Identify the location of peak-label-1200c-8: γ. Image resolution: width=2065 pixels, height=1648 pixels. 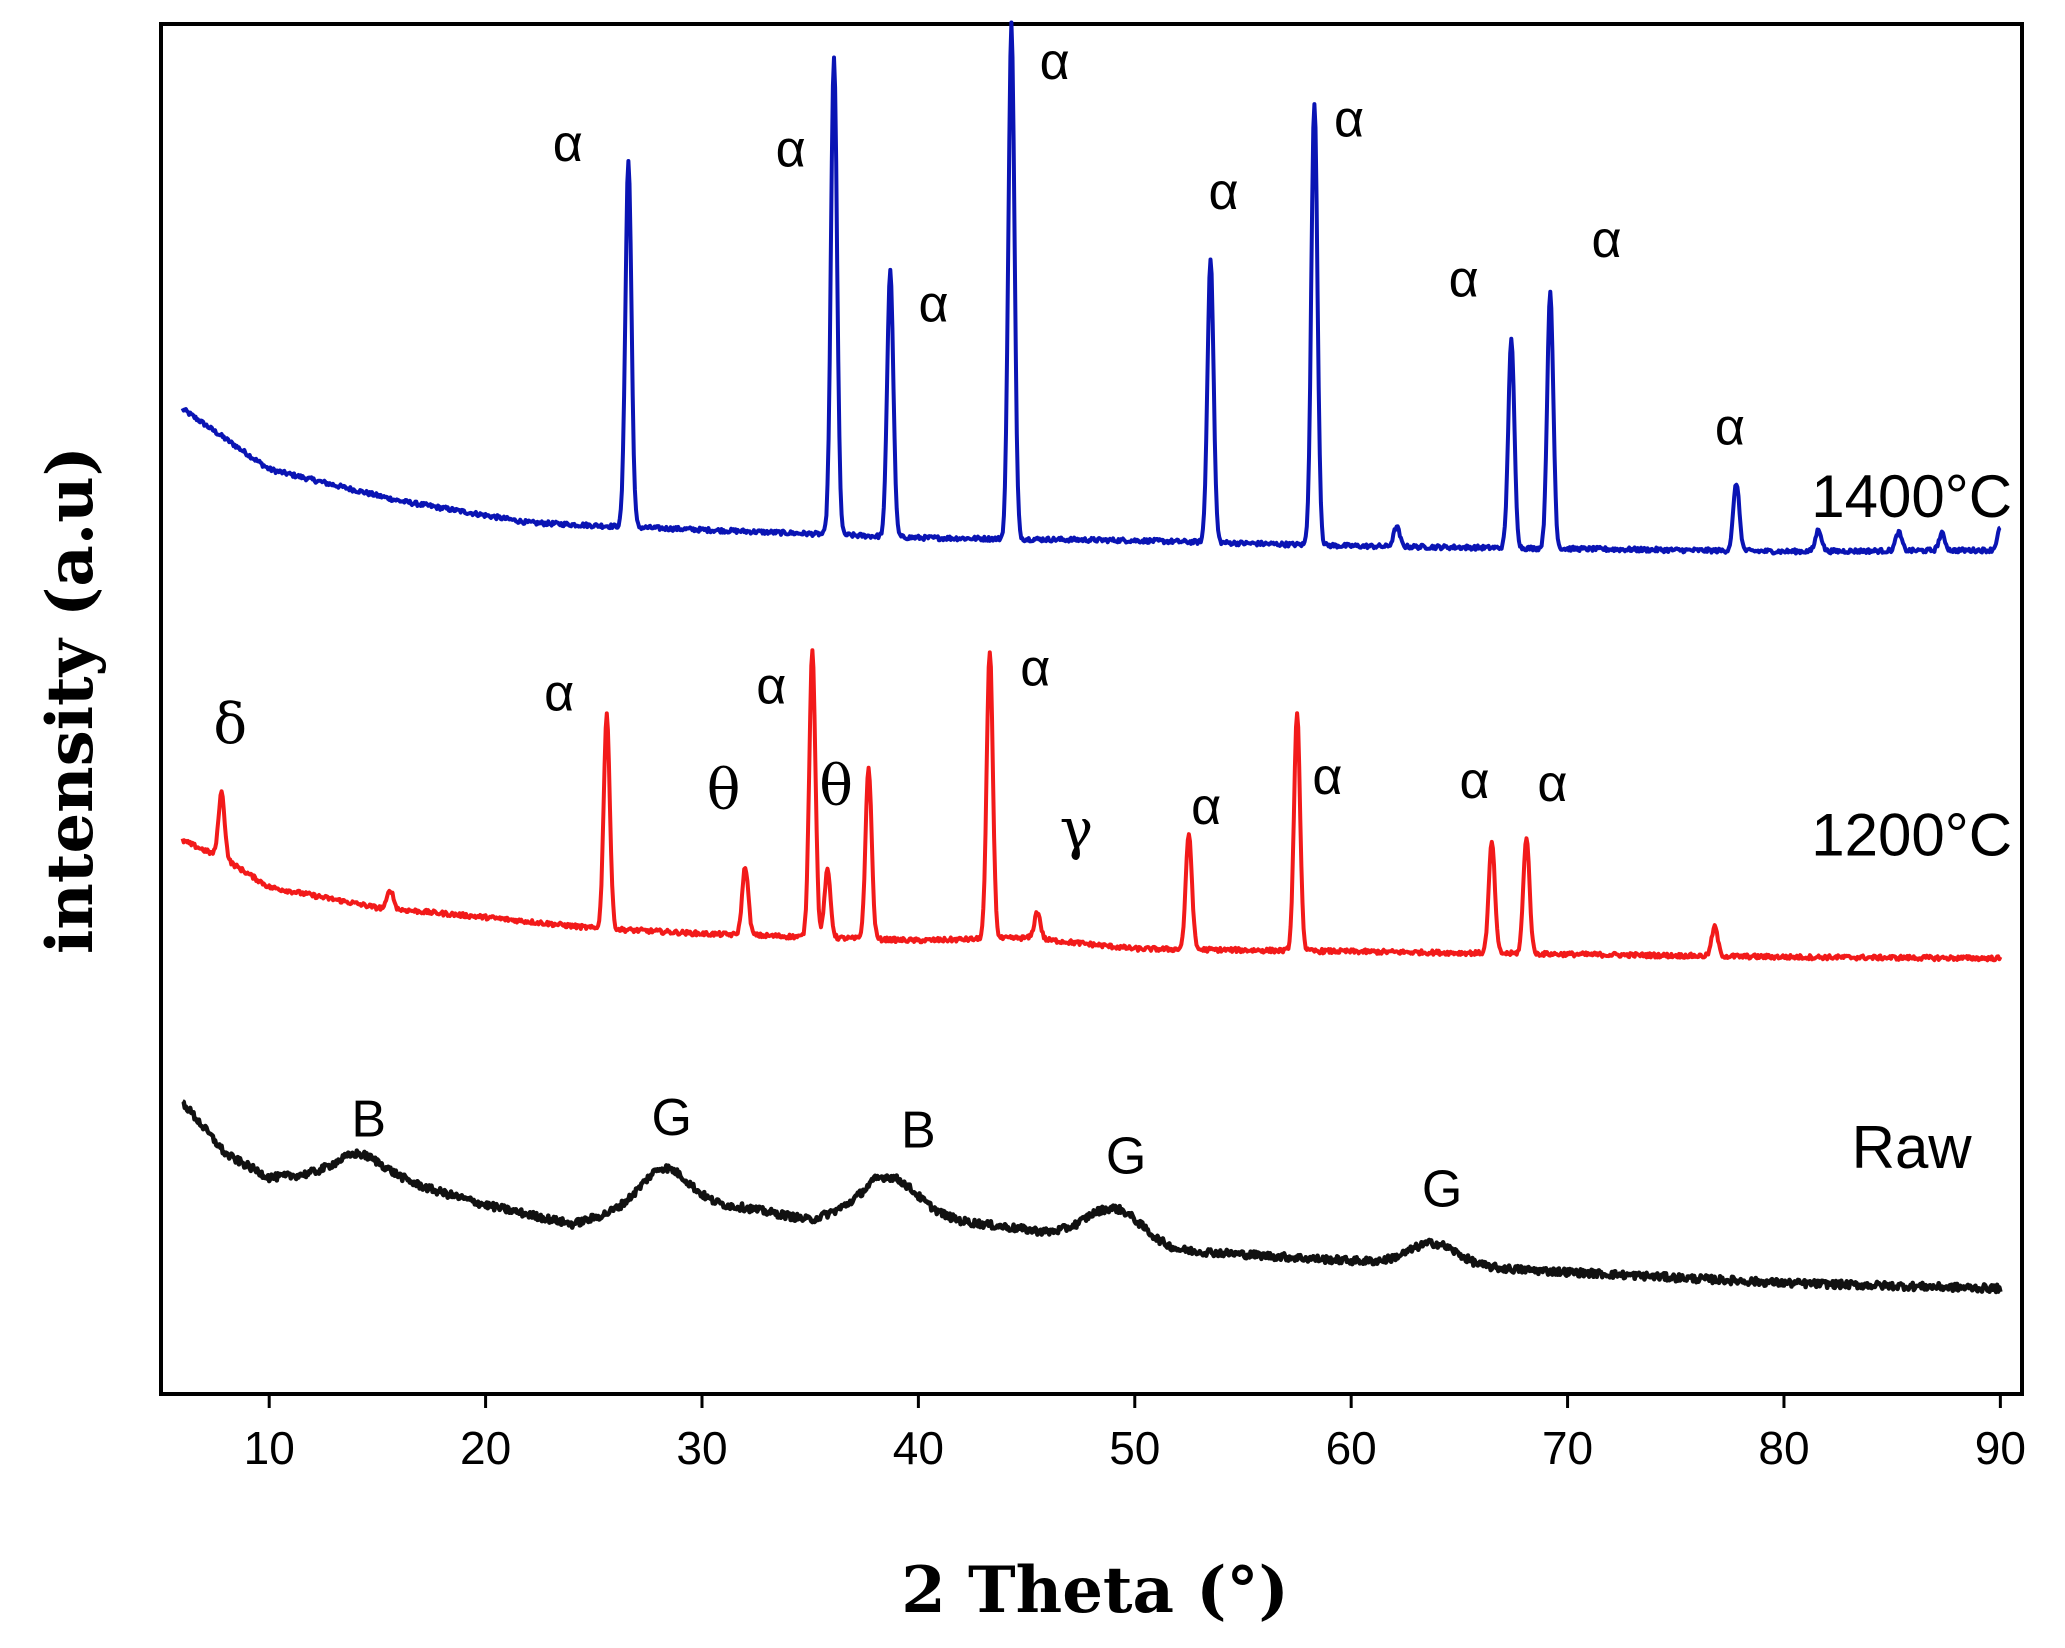
(1076, 830).